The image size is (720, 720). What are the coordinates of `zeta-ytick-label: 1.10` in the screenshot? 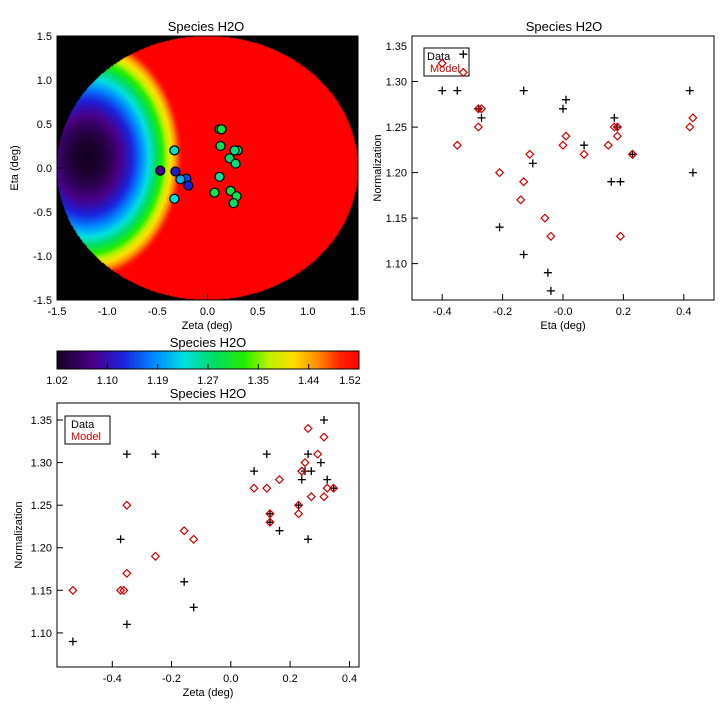 It's located at (41, 634).